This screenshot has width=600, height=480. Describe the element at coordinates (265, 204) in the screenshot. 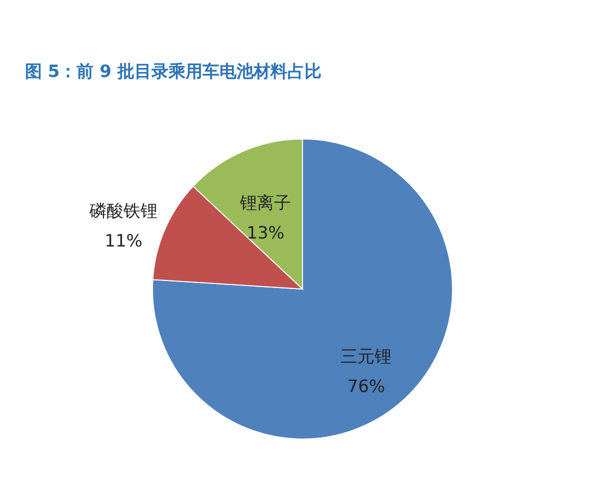

I see `slice-label: 锂离子` at that location.